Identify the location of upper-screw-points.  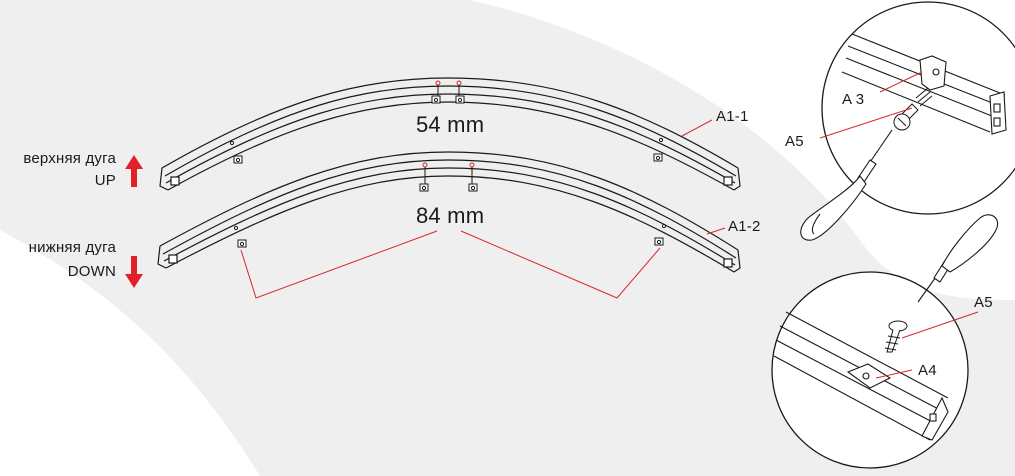
(446, 113).